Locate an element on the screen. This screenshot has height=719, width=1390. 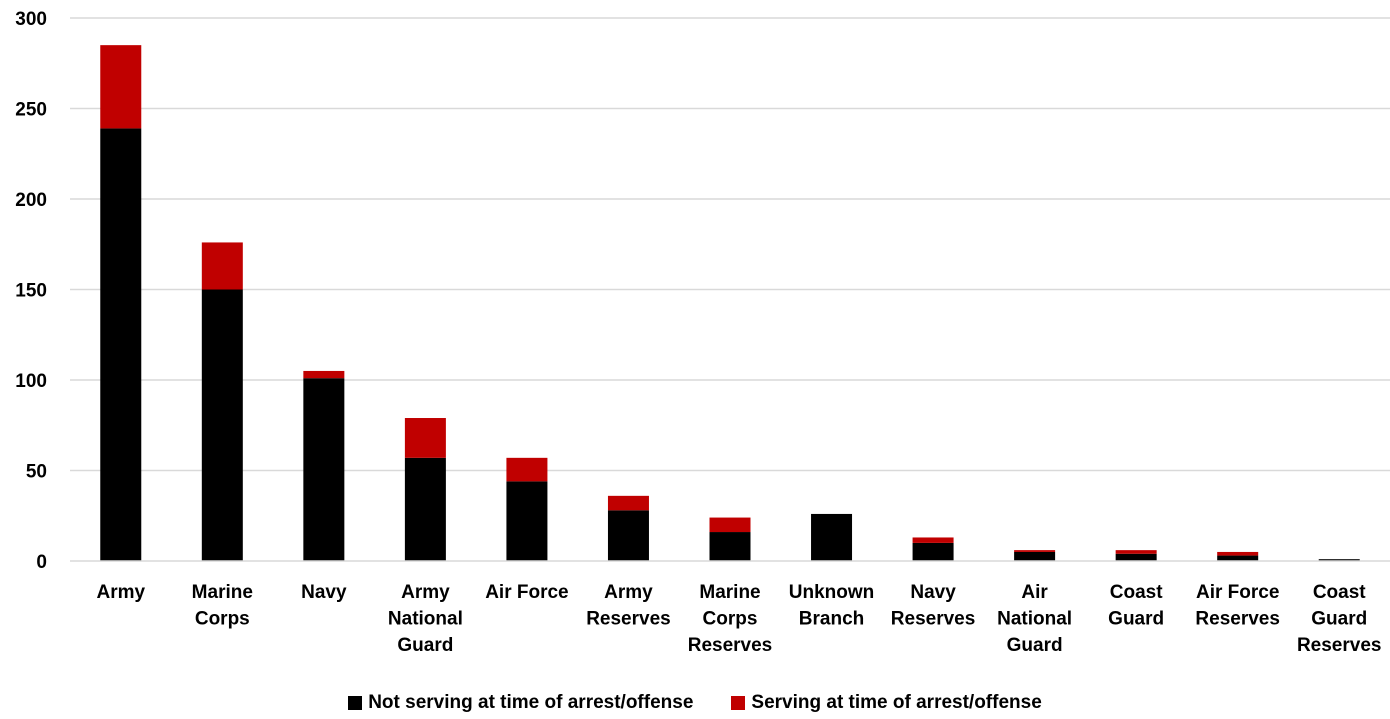
x-category-label: Coast Guard Reserves is located at coordinates (1339, 619).